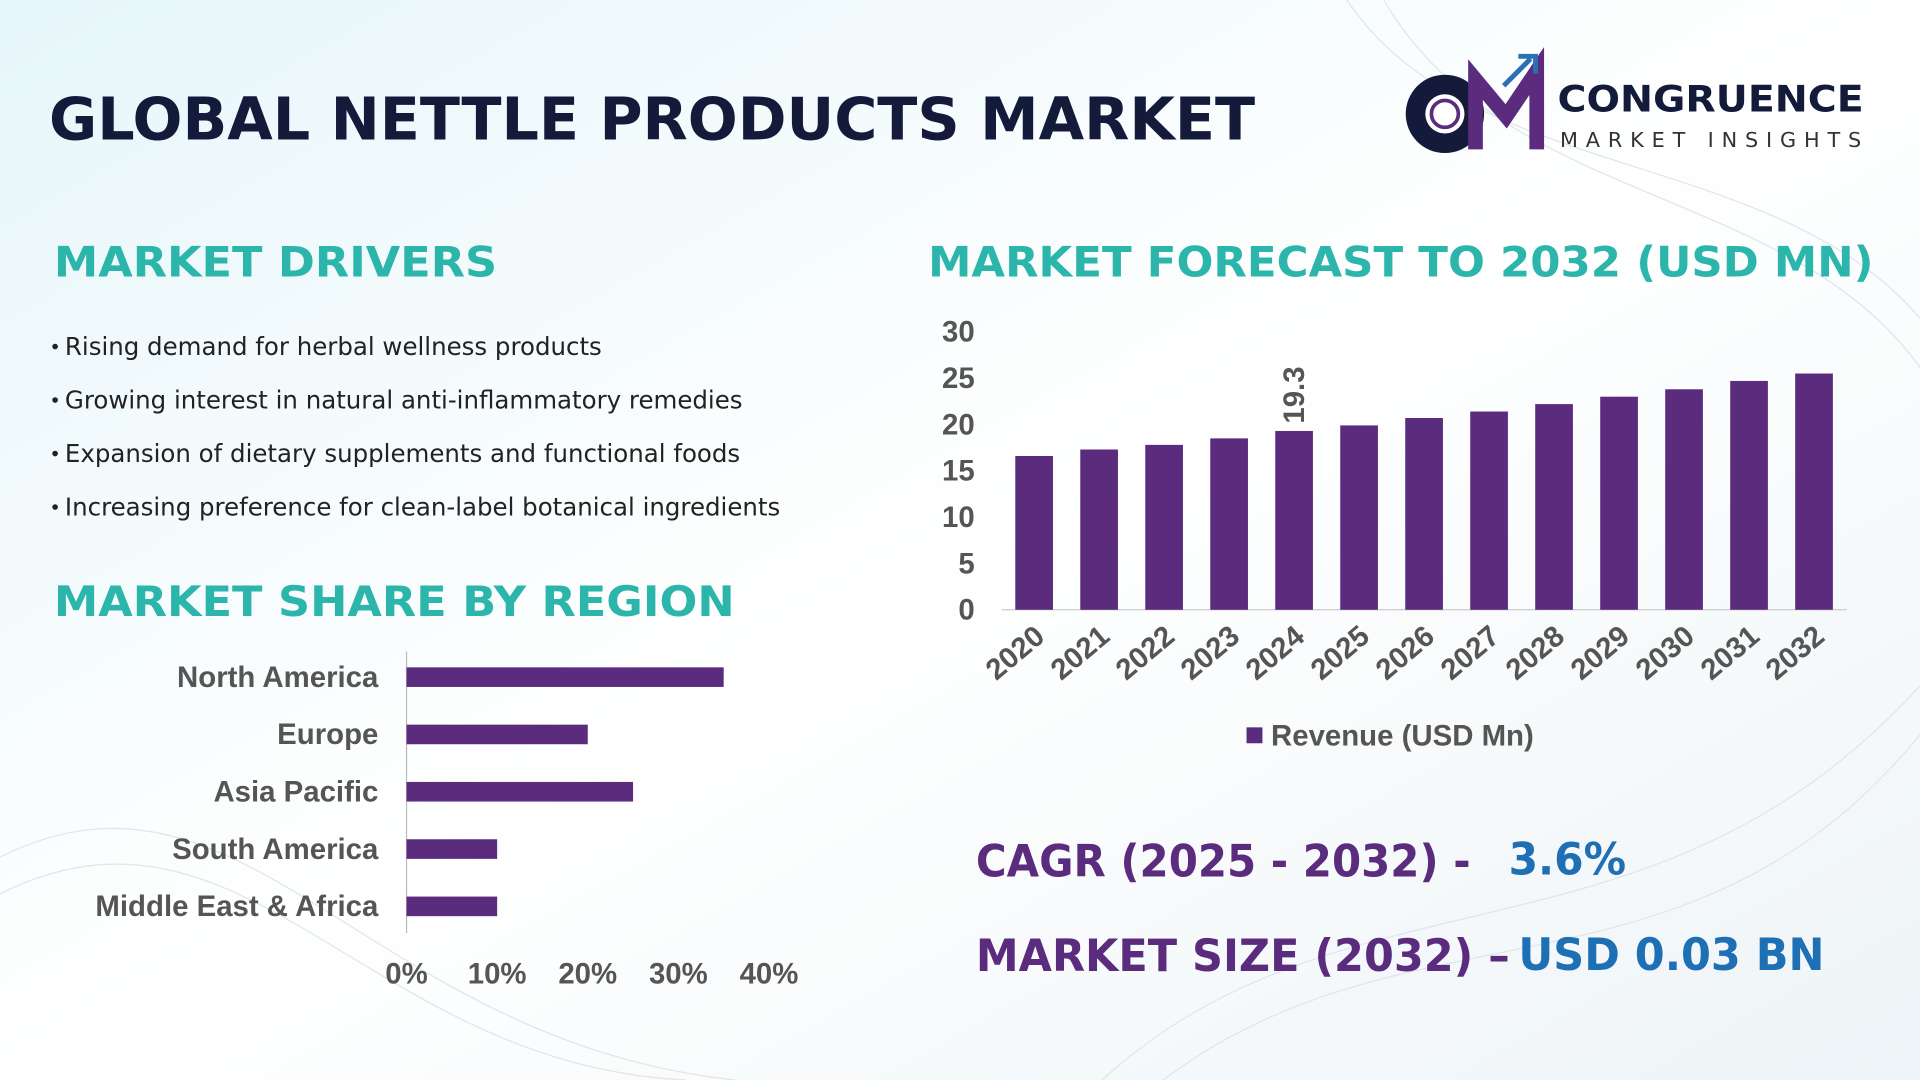 Image resolution: width=1920 pixels, height=1080 pixels. Describe the element at coordinates (1400, 262) in the screenshot. I see `forecast-heading: MARKET FORECAST TO 2032 (USD MN)` at that location.